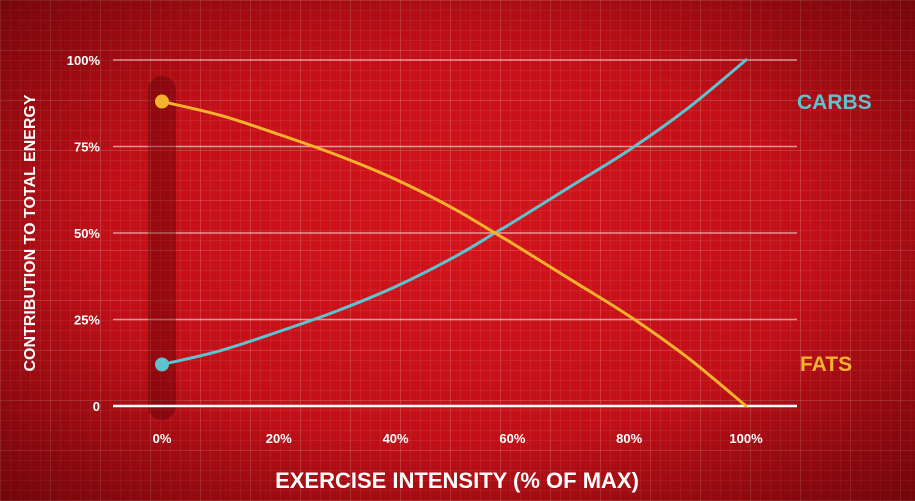 The image size is (915, 501). I want to click on y-tick-label: 75%, so click(87, 147).